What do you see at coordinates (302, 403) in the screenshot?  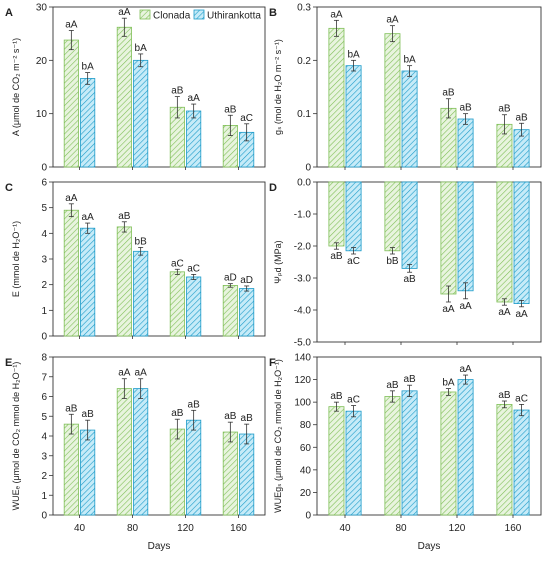 I see `y-tick-label: 100` at bounding box center [302, 403].